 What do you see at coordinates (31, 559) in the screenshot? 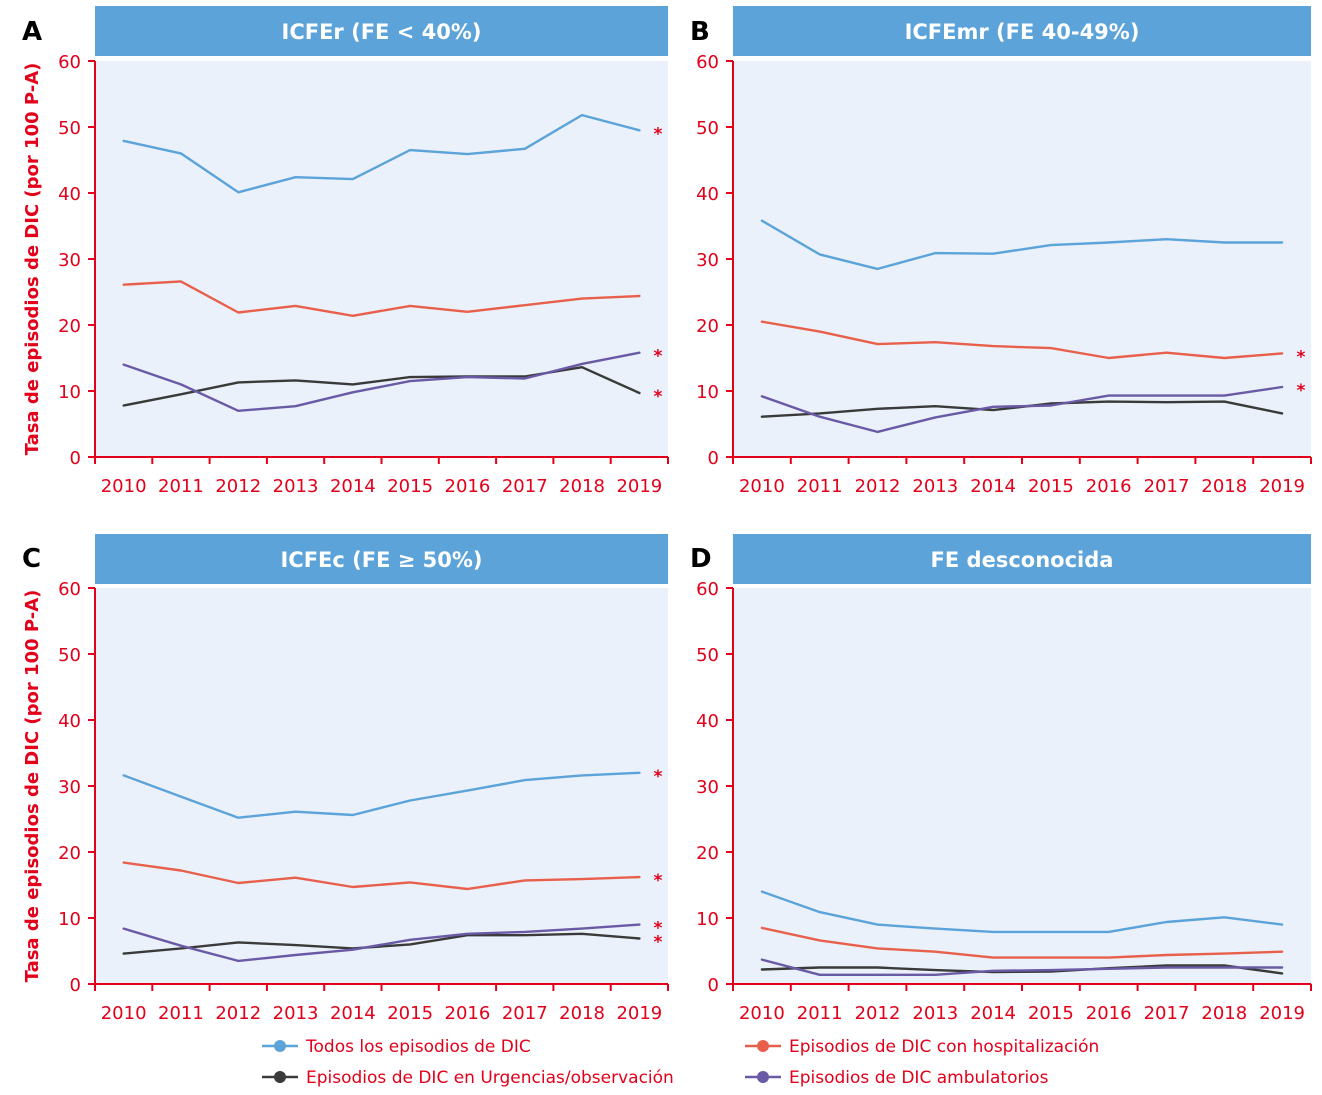
I see `panel-letter: C` at bounding box center [31, 559].